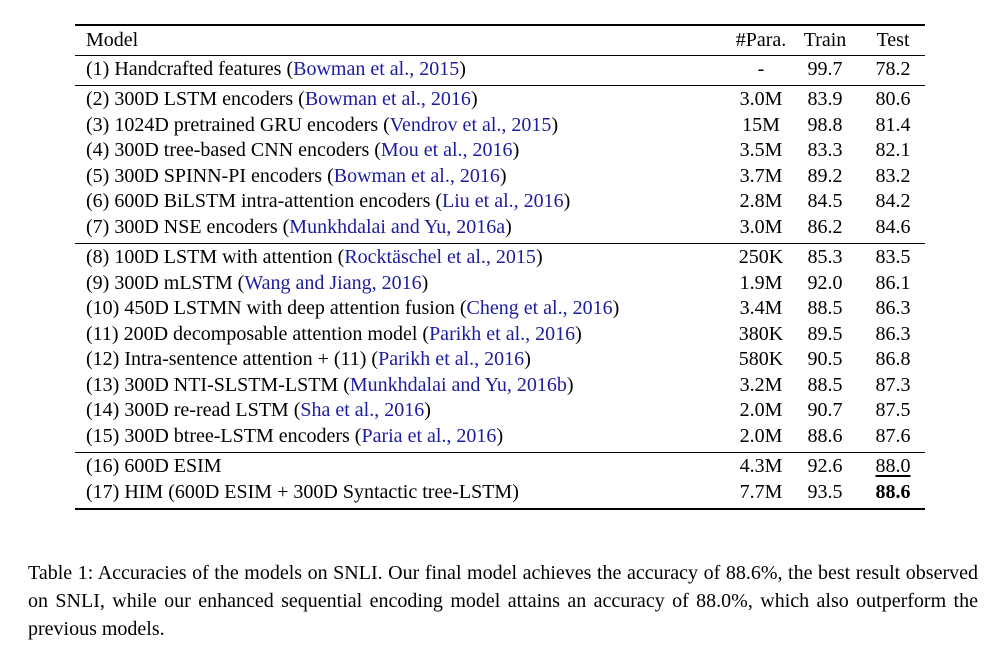 This screenshot has height=667, width=1003. I want to click on para-cell: 3.2M, so click(761, 384).